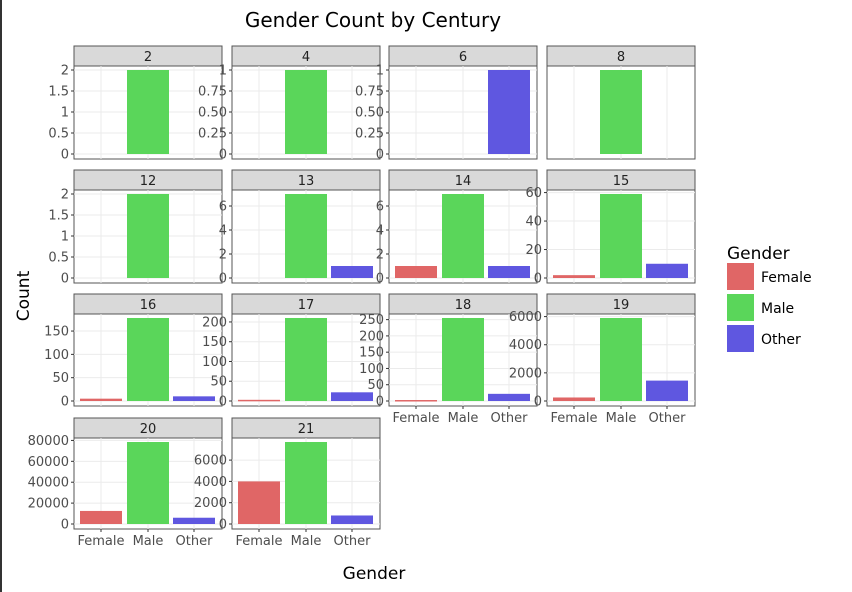  What do you see at coordinates (210, 482) in the screenshot?
I see `y-tick-label: 4000` at bounding box center [210, 482].